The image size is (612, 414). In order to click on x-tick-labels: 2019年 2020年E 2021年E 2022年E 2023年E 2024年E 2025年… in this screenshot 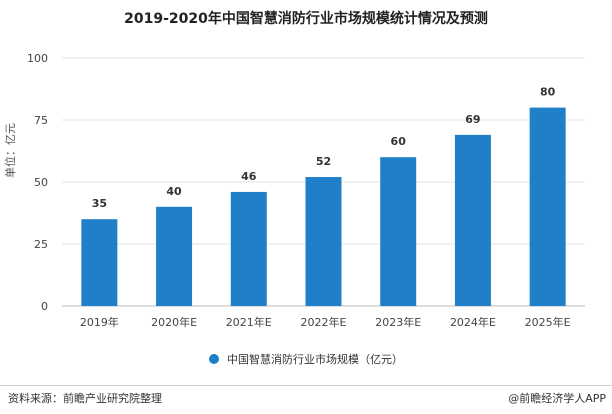, I will do `click(325, 322)`.